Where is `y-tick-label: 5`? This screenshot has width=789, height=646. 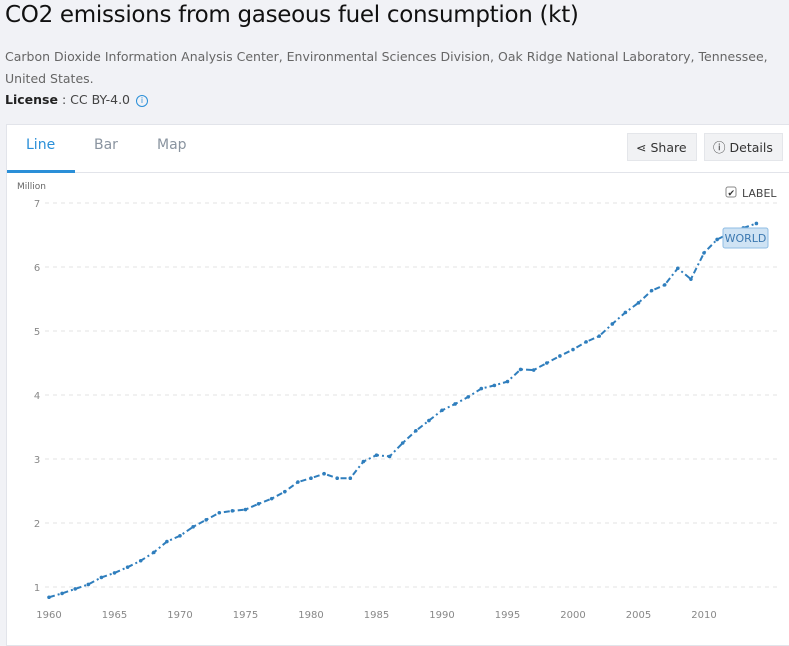
y-tick-label: 5 is located at coordinates (37, 332).